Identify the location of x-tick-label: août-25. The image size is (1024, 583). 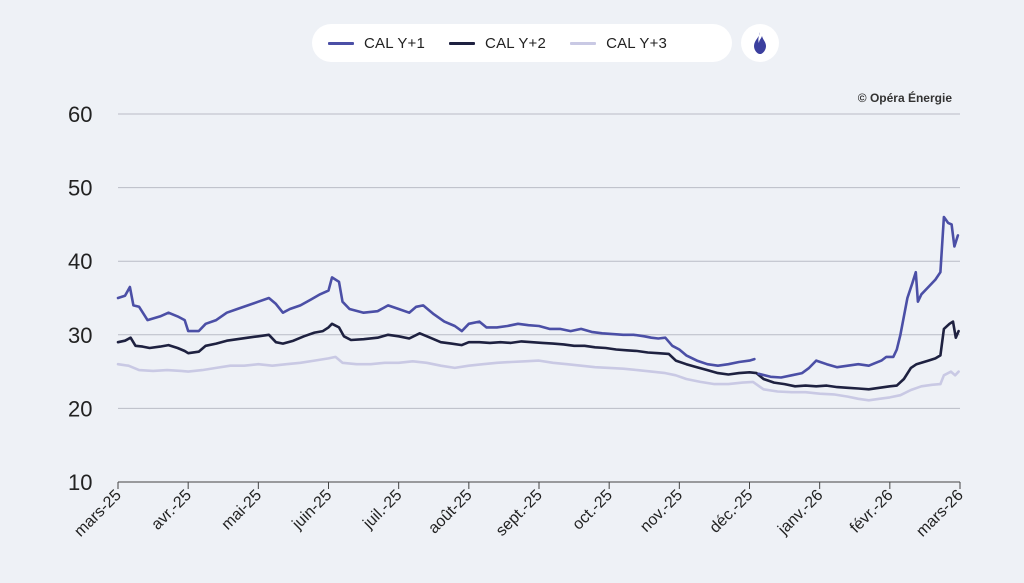
(450, 512).